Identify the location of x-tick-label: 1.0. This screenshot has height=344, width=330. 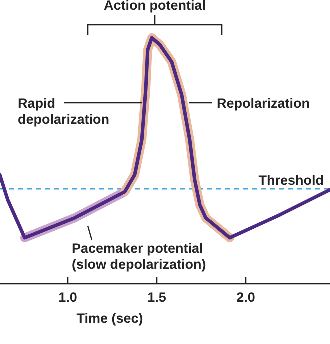
(68, 297).